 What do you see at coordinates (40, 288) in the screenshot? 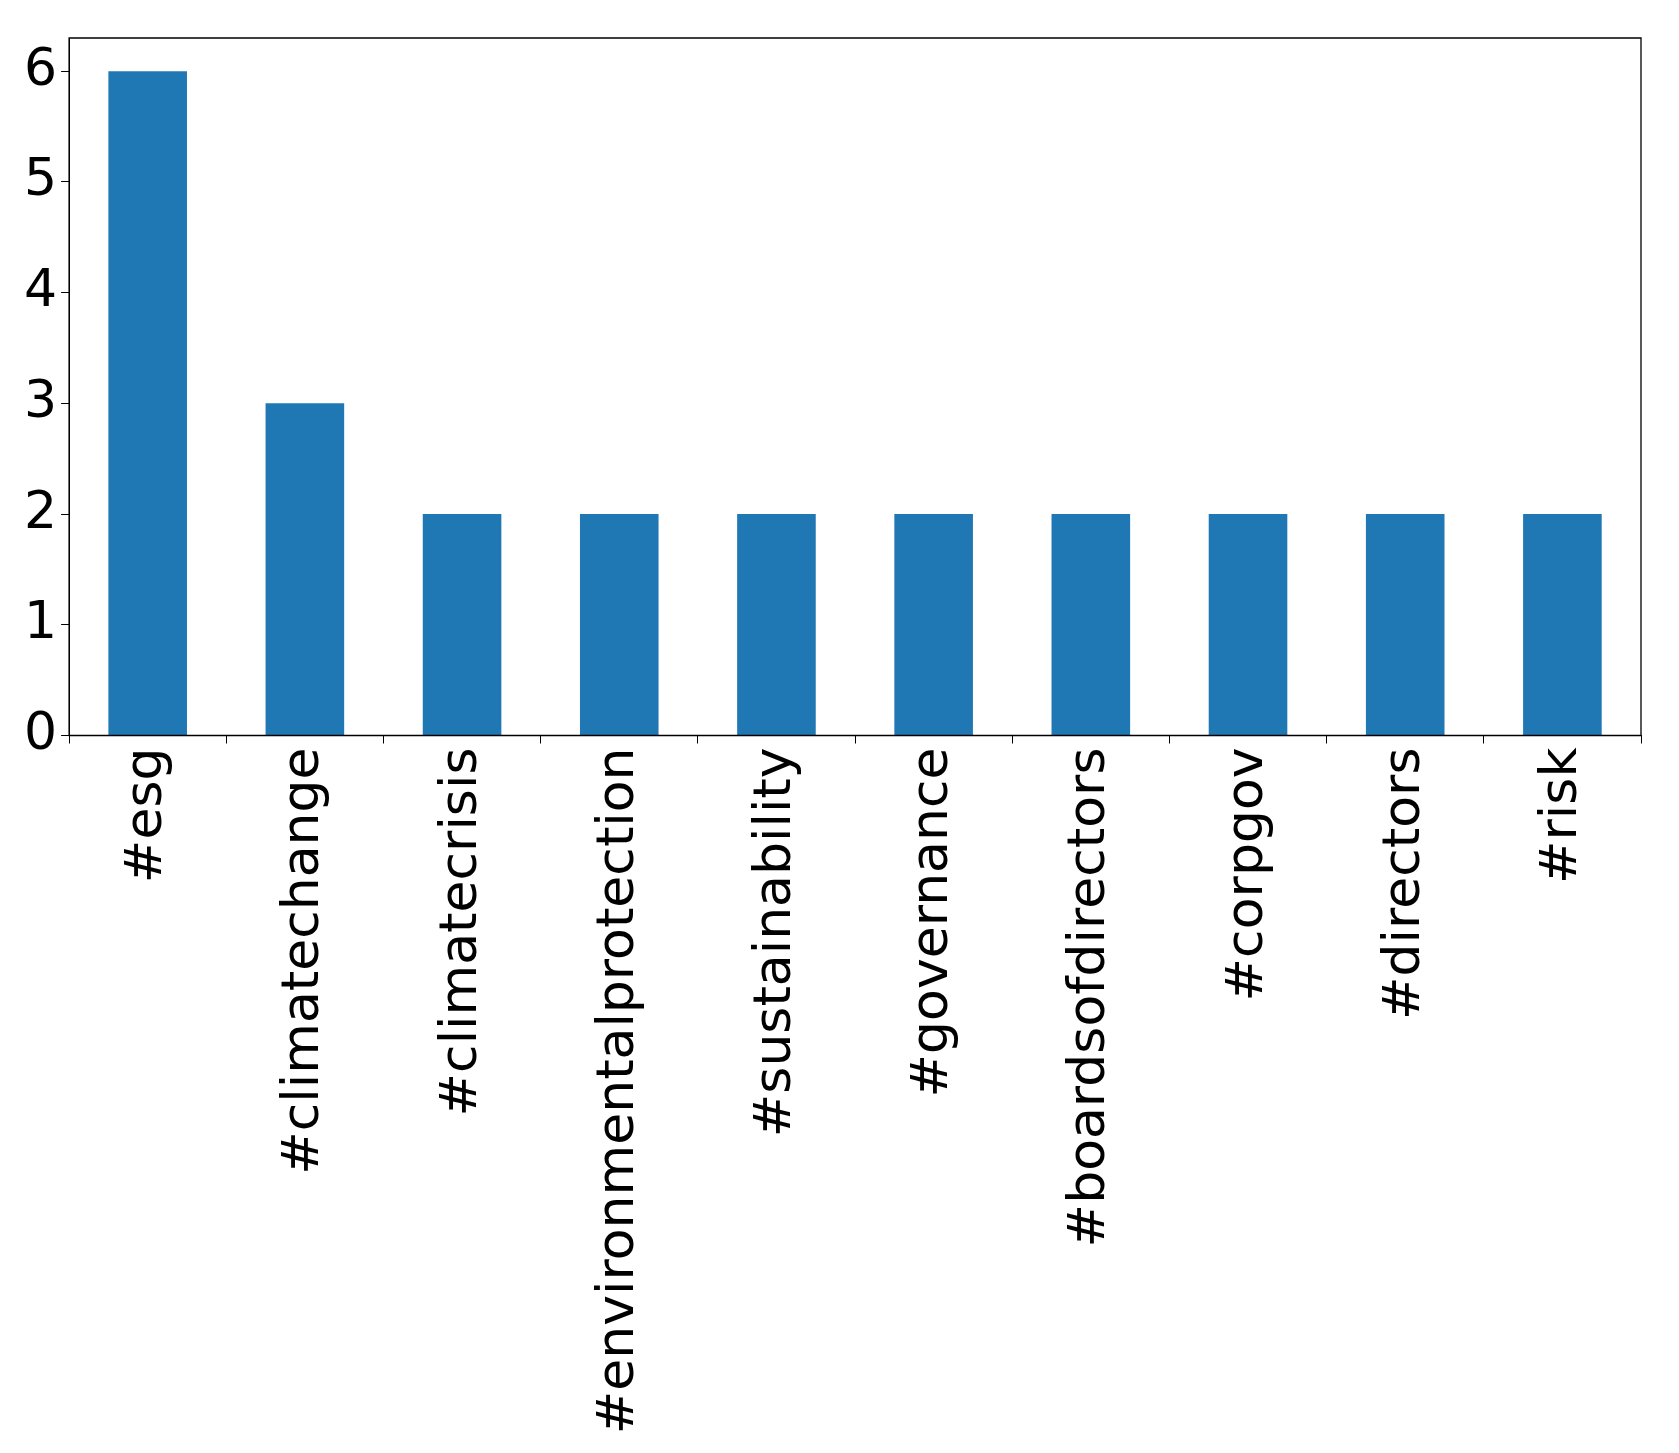
I see `y-tick-label: 4` at bounding box center [40, 288].